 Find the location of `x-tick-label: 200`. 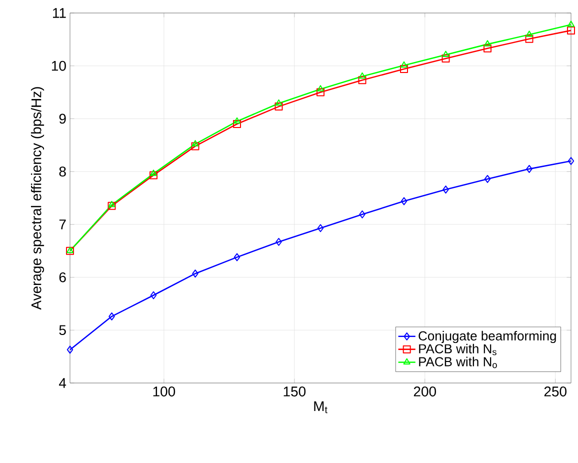

x-tick-label: 200 is located at coordinates (425, 391).